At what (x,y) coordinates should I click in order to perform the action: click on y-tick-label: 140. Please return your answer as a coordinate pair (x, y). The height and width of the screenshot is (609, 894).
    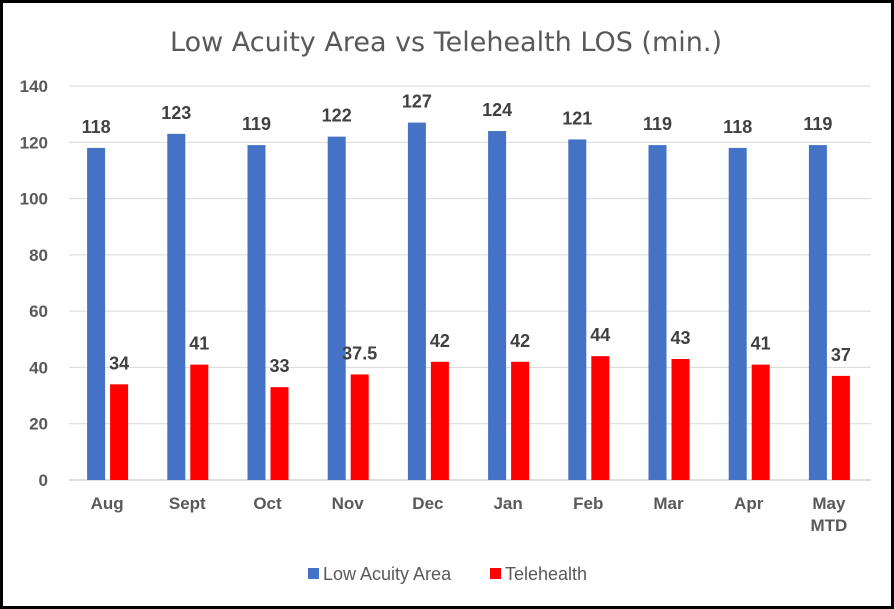
    Looking at the image, I should click on (34, 86).